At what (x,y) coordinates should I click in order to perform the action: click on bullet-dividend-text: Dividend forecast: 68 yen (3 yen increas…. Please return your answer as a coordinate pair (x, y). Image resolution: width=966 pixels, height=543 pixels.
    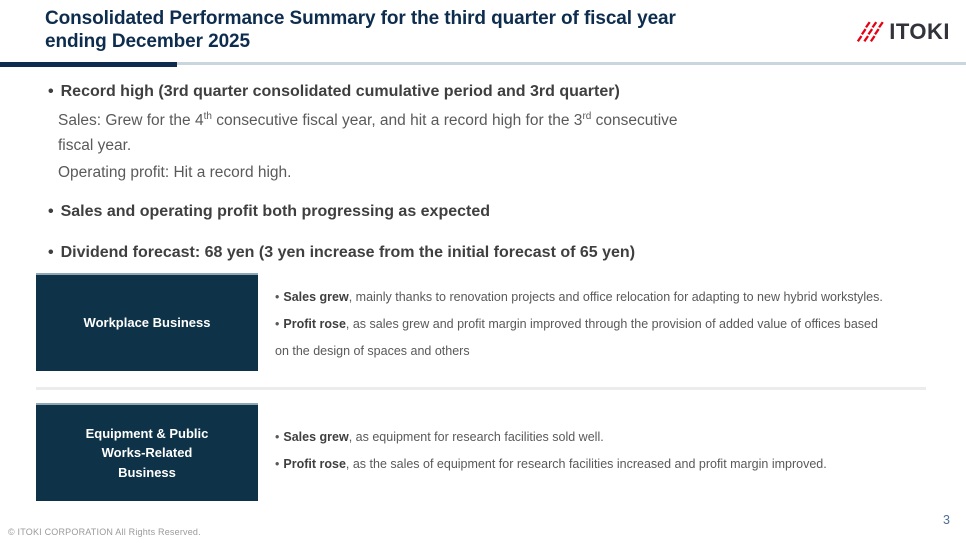
    Looking at the image, I should click on (348, 253).